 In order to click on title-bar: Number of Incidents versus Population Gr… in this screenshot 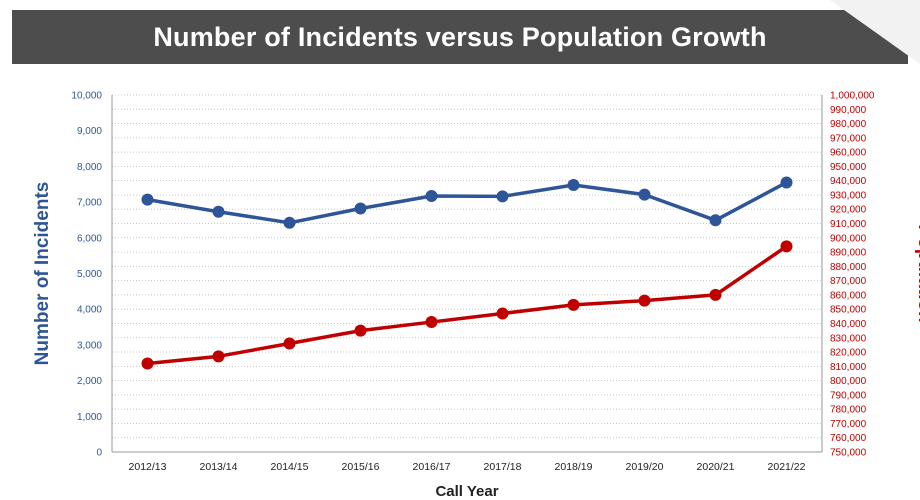, I will do `click(460, 37)`.